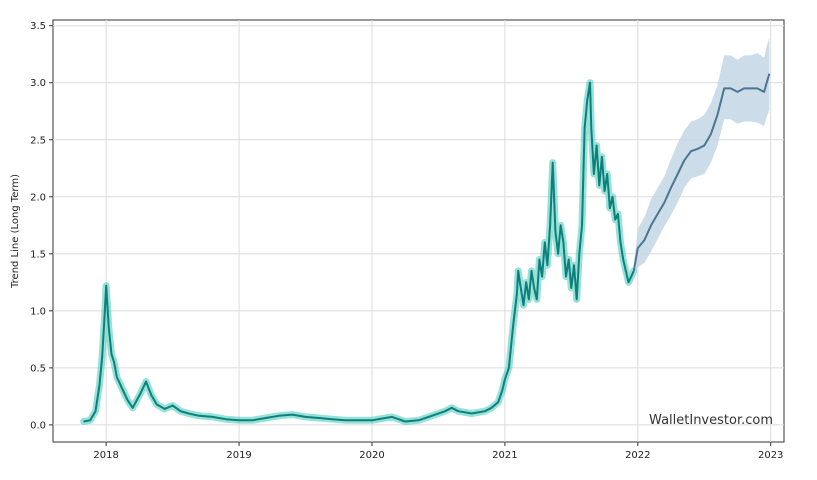 This screenshot has width=817, height=480. What do you see at coordinates (105, 455) in the screenshot?
I see `x-tick-label: 2018` at bounding box center [105, 455].